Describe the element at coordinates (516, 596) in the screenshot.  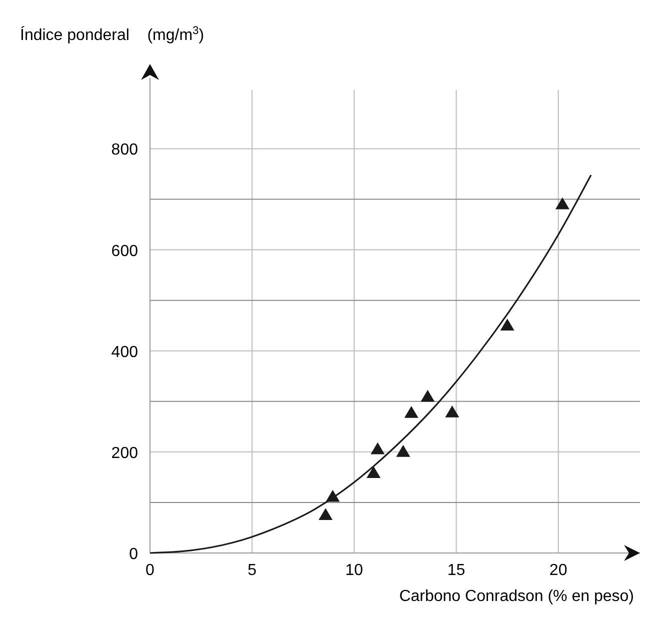
I see `x-axis-title: Carbono Conradson (% en peso)` at that location.